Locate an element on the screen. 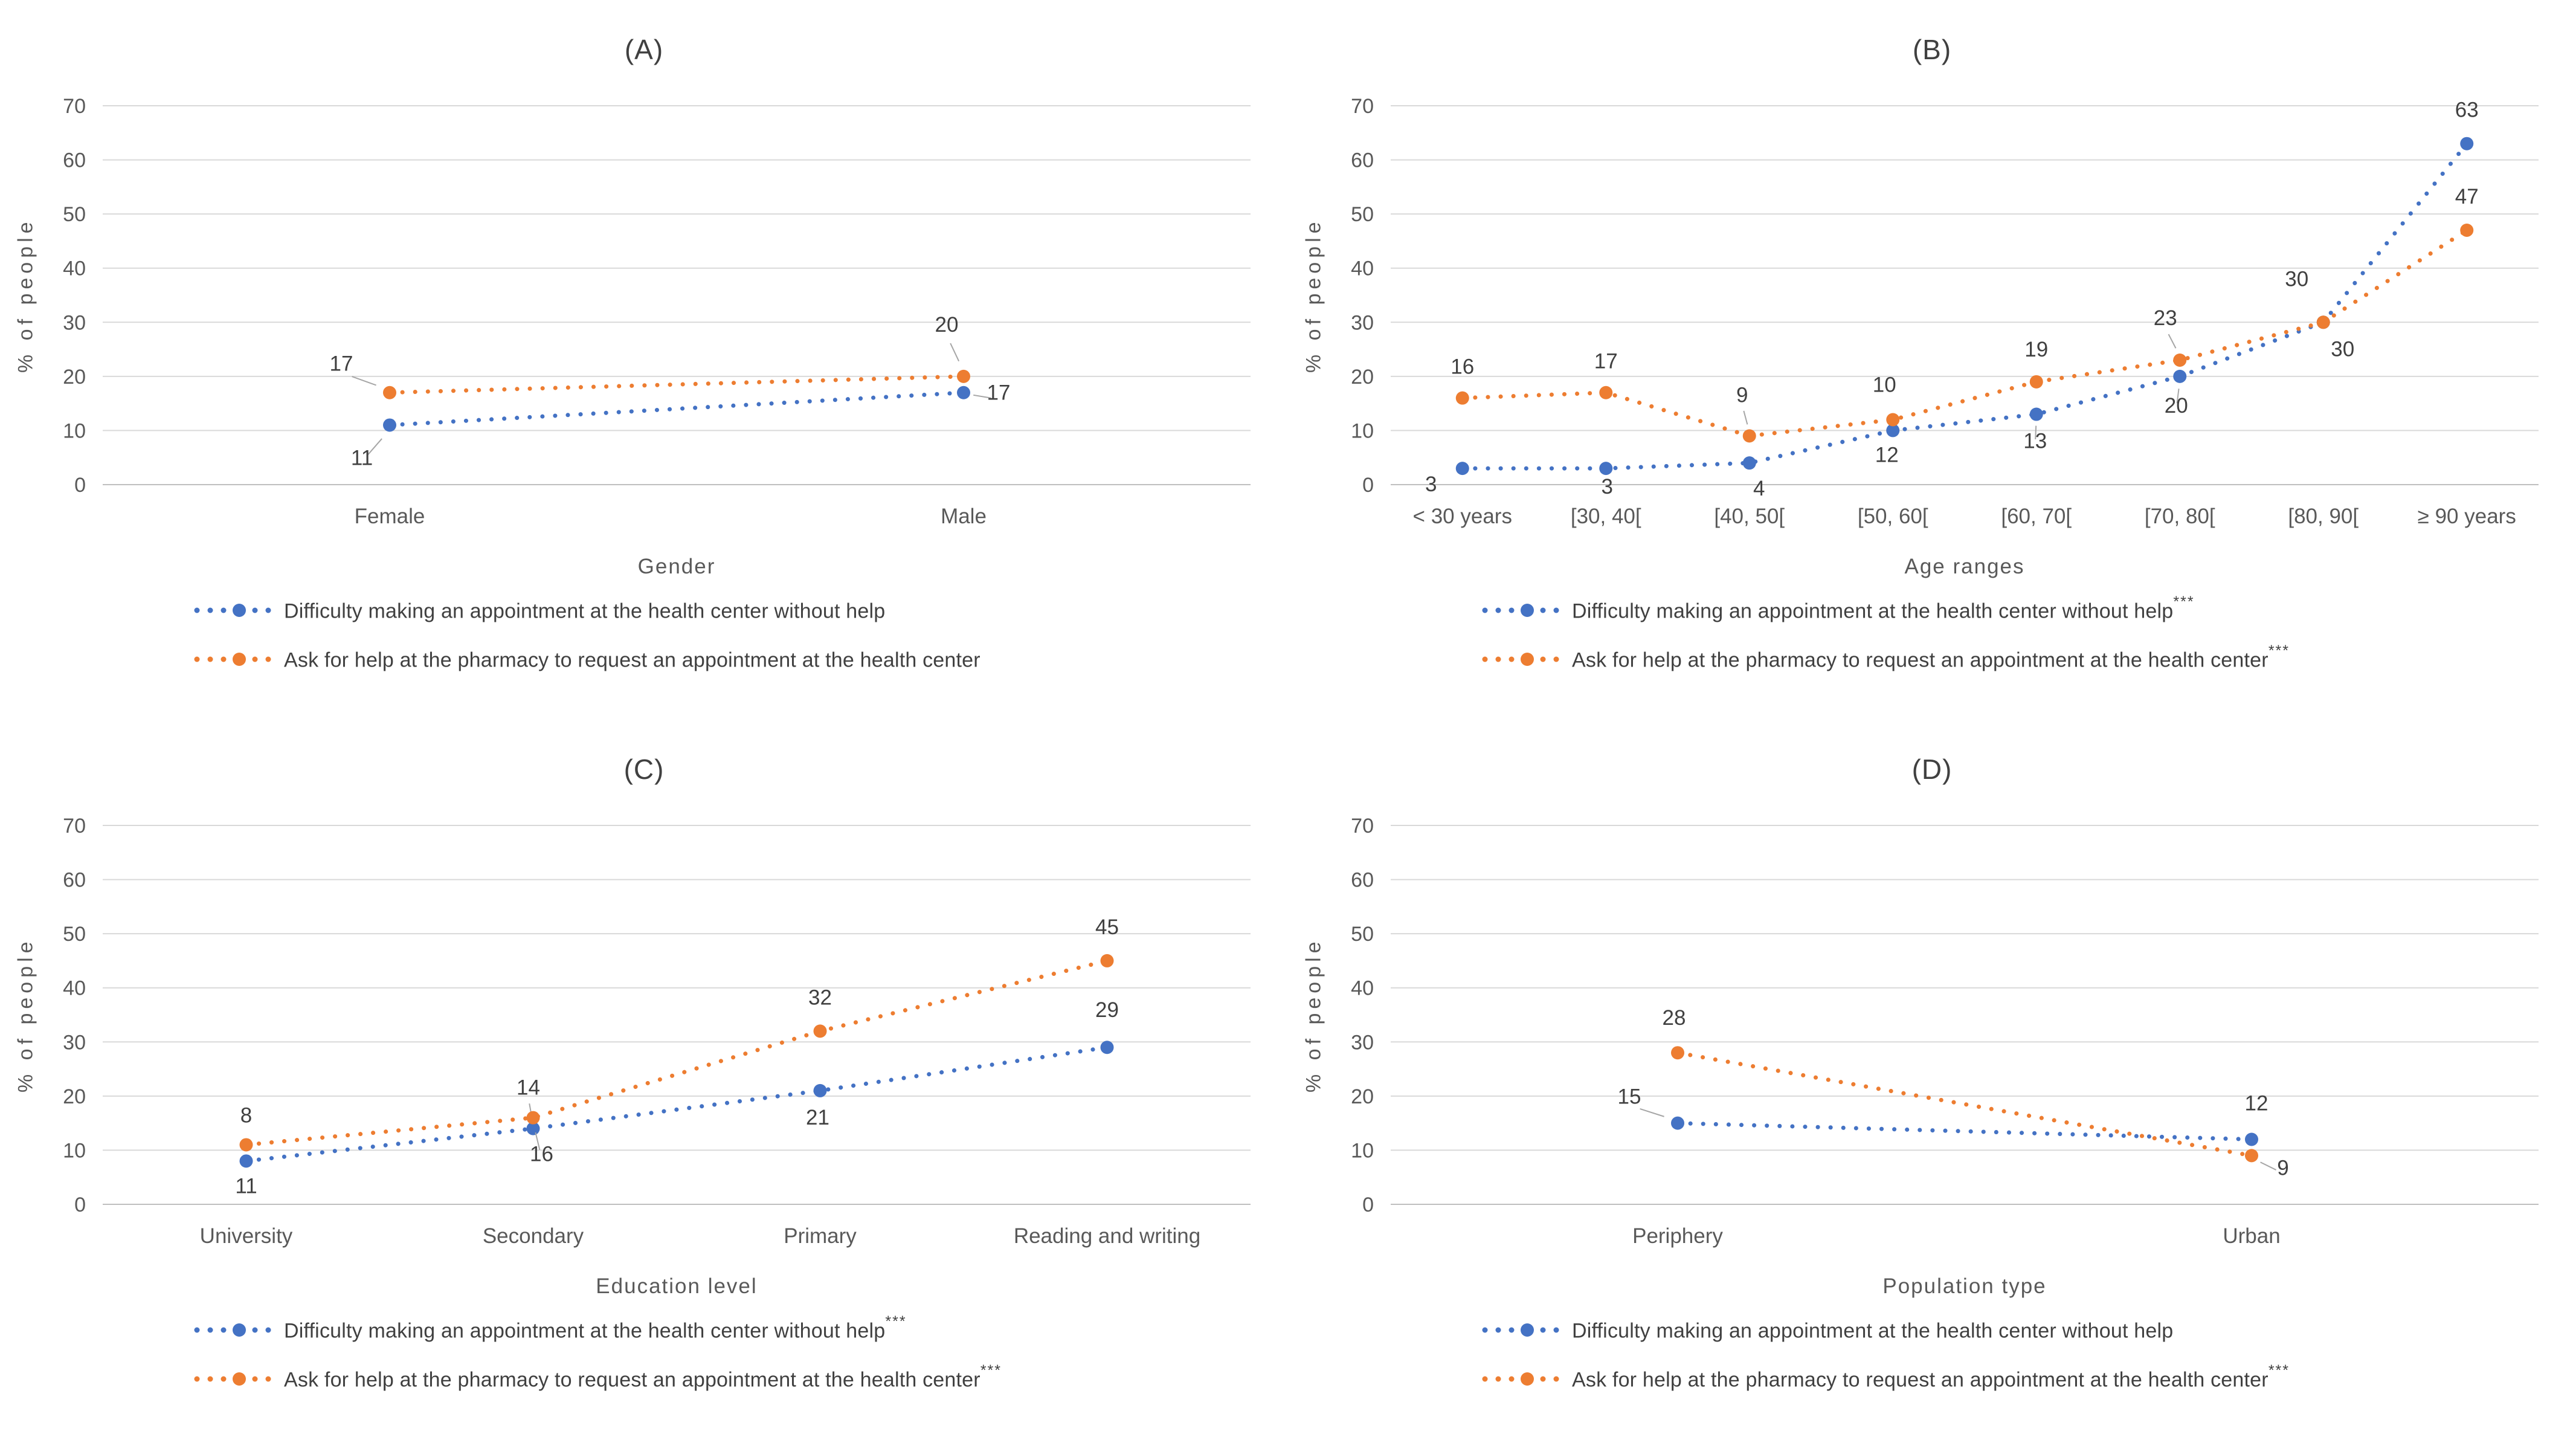 This screenshot has width=2576, height=1440. svg-text: 29 is located at coordinates (1107, 1010).